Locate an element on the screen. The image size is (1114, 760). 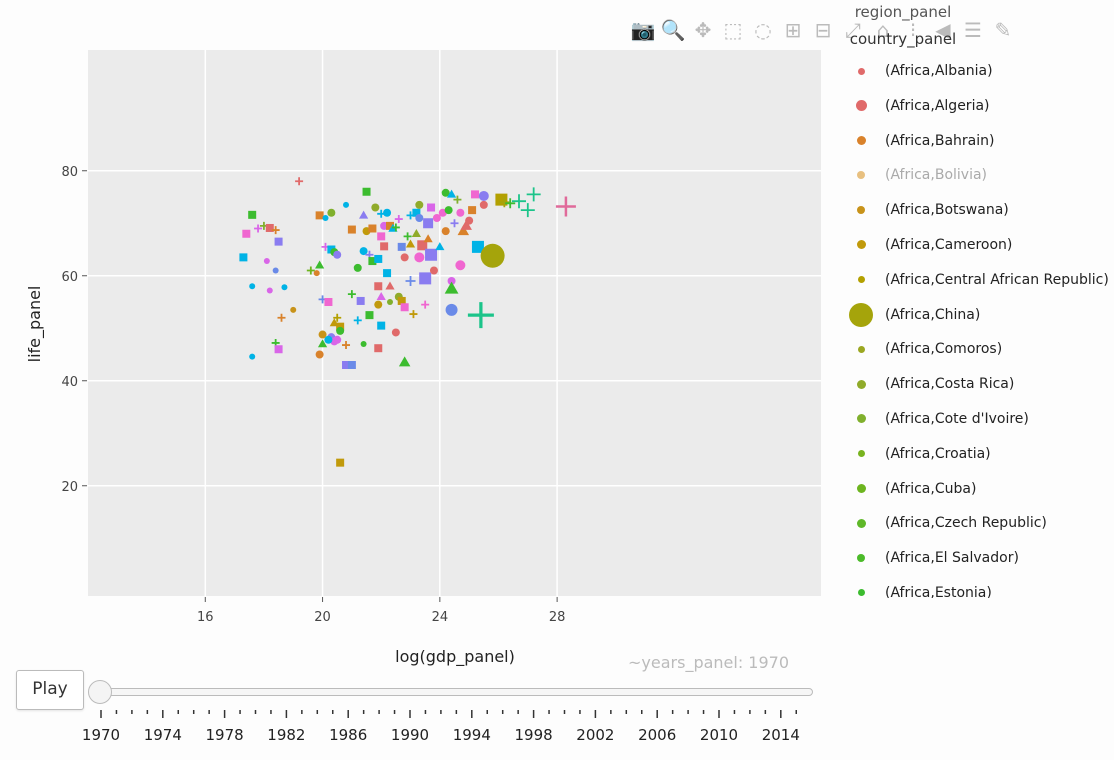
legend-item: (Africa,Bahrain) is located at coordinates (976, 141).